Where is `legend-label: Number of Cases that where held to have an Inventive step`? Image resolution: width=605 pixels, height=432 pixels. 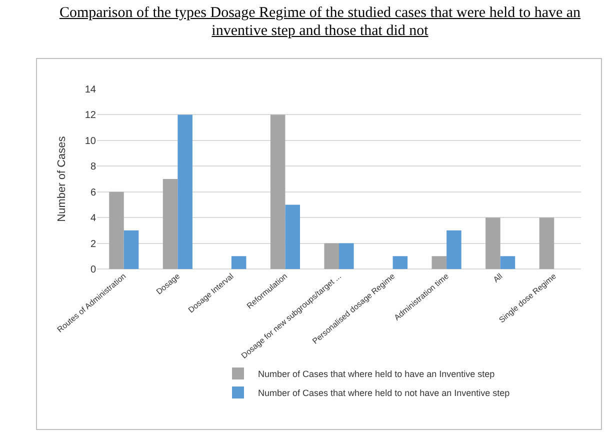
legend-label: Number of Cases that where held to have an Inventive step is located at coordinates (376, 374).